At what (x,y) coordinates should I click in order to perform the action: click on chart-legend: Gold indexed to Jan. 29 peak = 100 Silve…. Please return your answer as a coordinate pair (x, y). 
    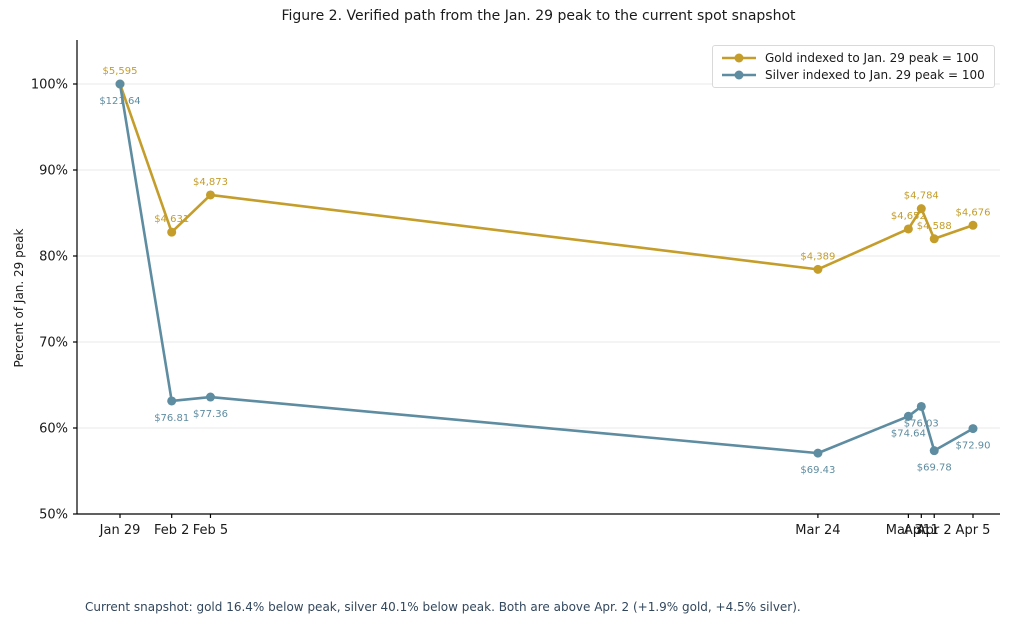
    Looking at the image, I should click on (853, 66).